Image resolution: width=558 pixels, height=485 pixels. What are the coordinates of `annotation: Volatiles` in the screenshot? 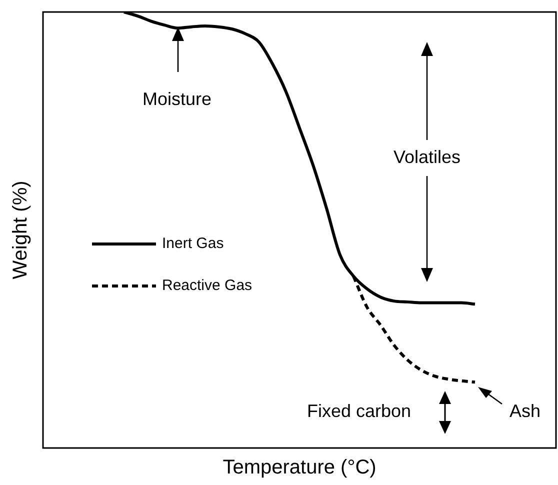 It's located at (427, 156).